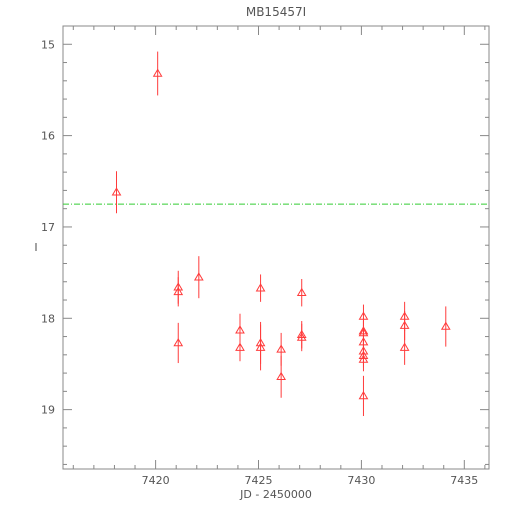 The width and height of the screenshot is (510, 514). Describe the element at coordinates (35, 247) in the screenshot. I see `y-axis-title: I` at that location.